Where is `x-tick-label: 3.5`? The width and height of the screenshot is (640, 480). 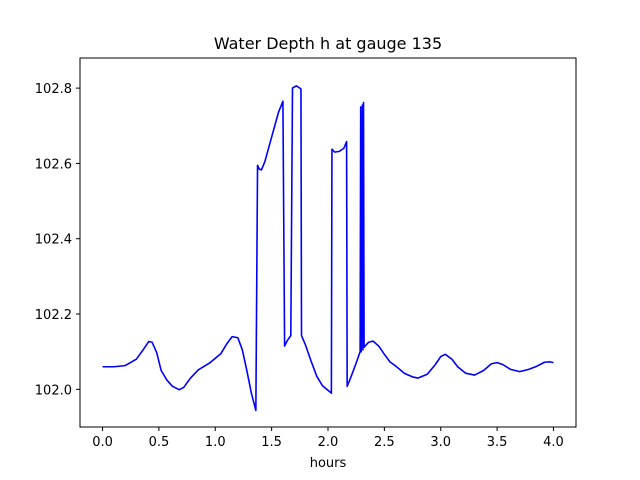
x-tick-label: 3.5 is located at coordinates (497, 442).